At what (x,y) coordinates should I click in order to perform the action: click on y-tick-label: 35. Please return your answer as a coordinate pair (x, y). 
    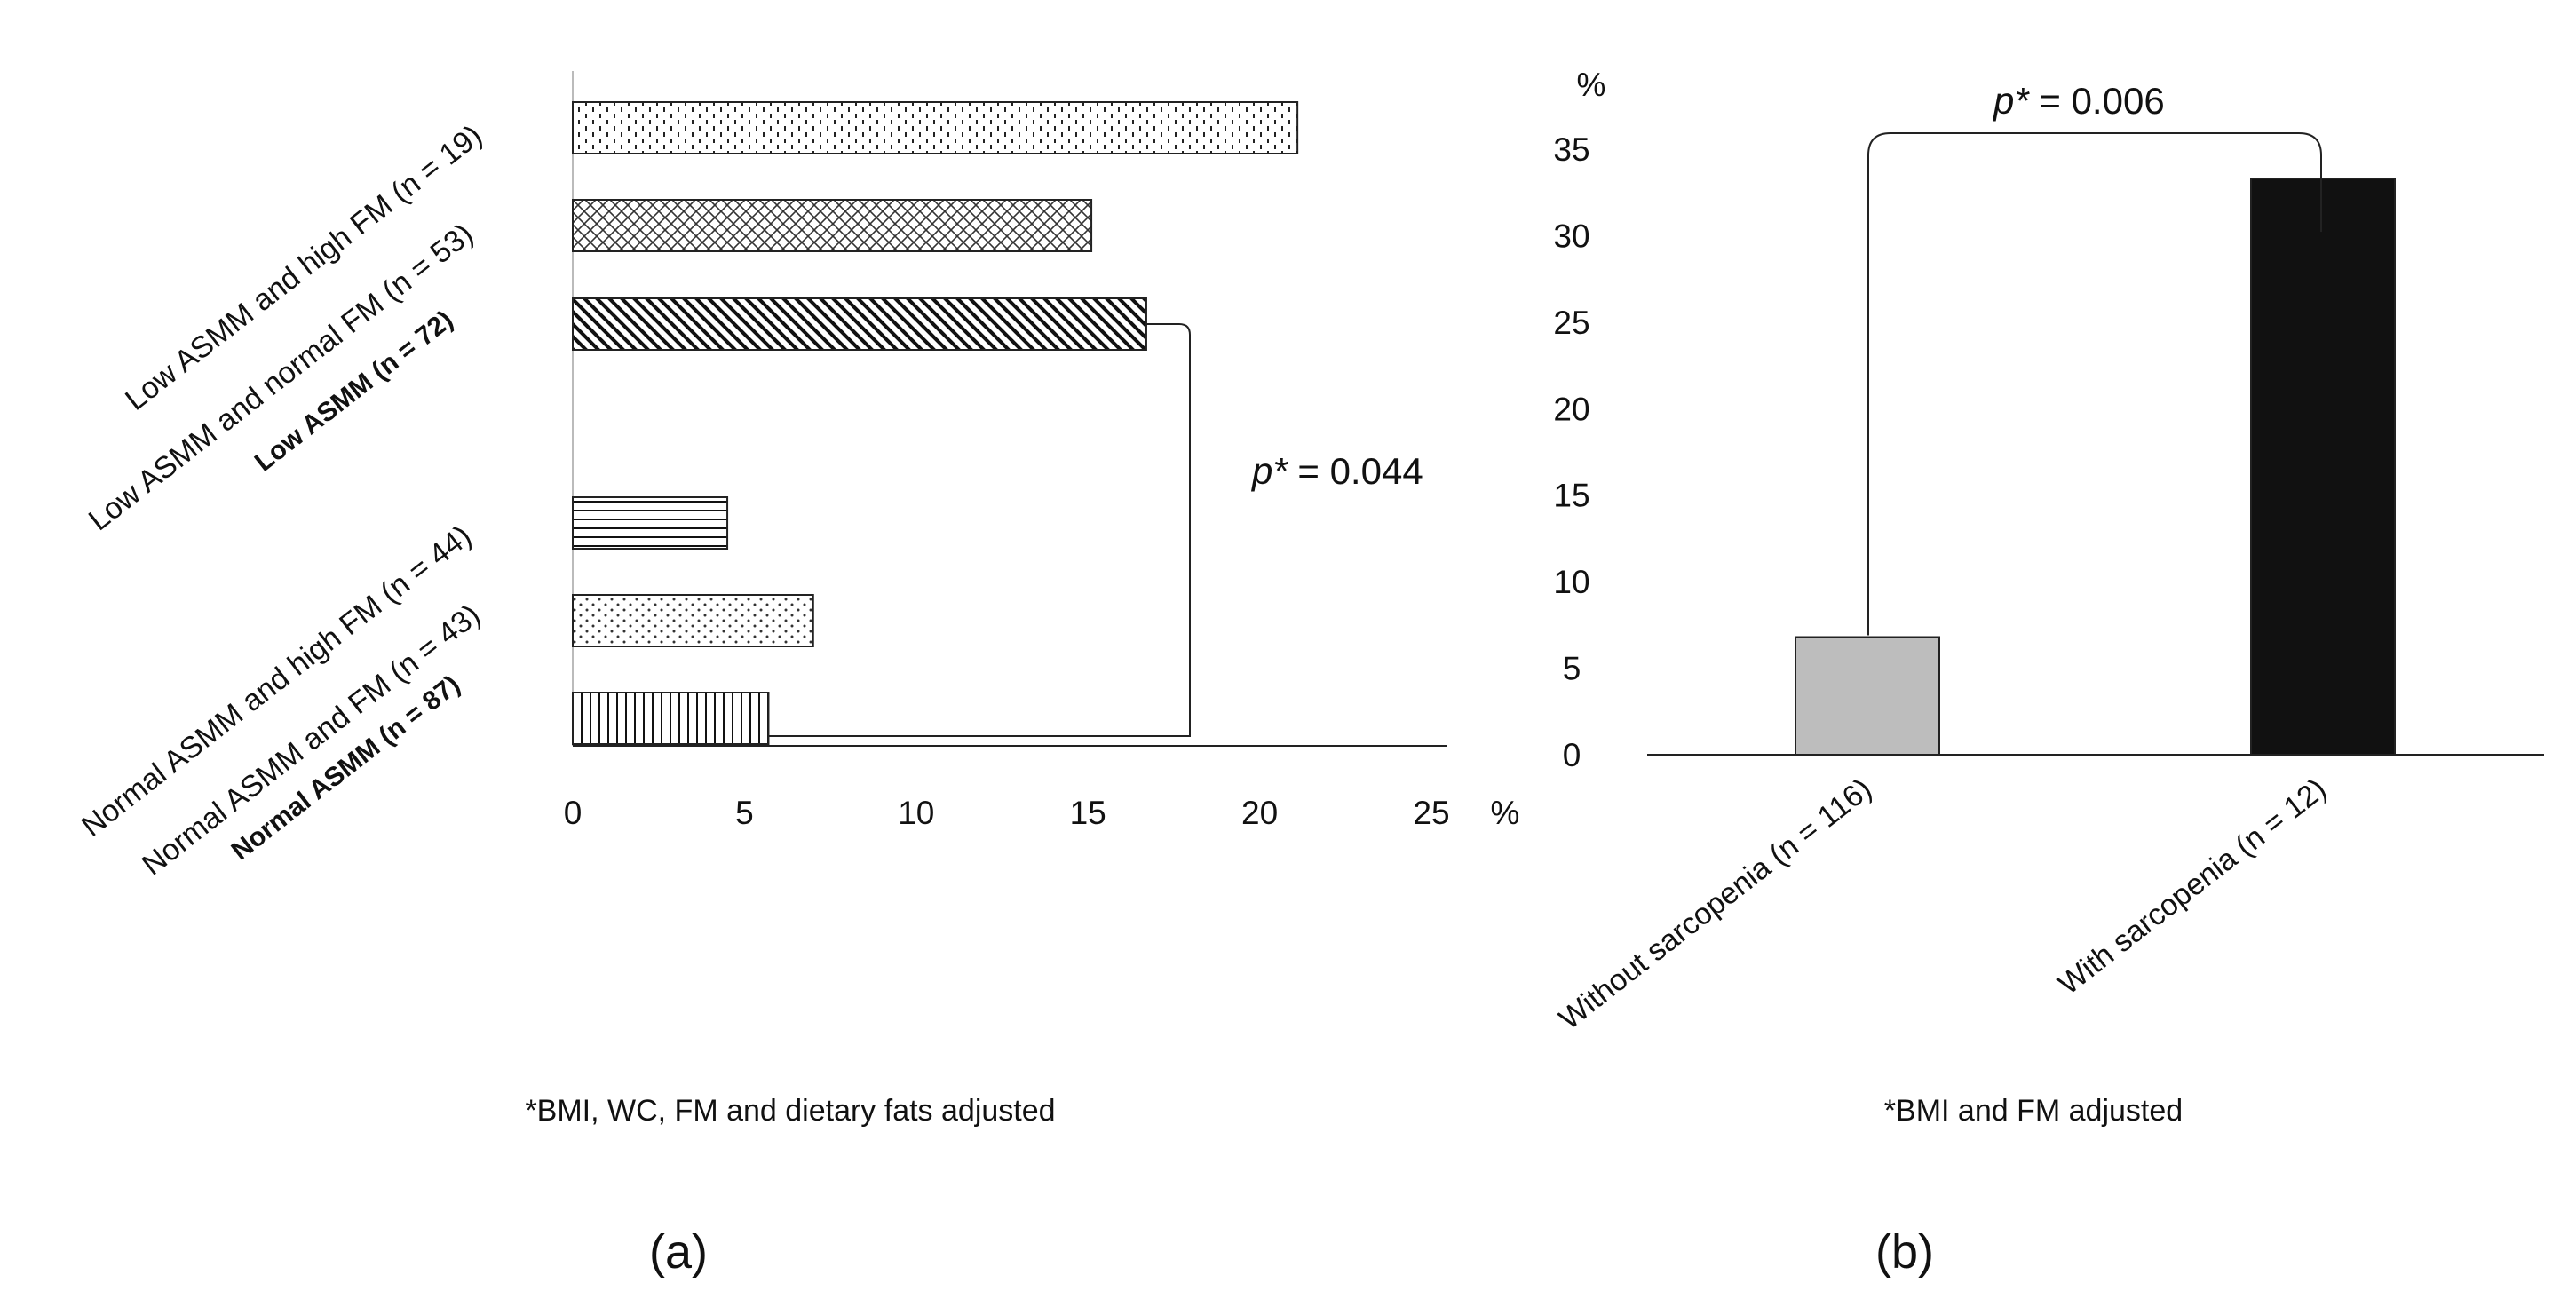
    Looking at the image, I should click on (1571, 149).